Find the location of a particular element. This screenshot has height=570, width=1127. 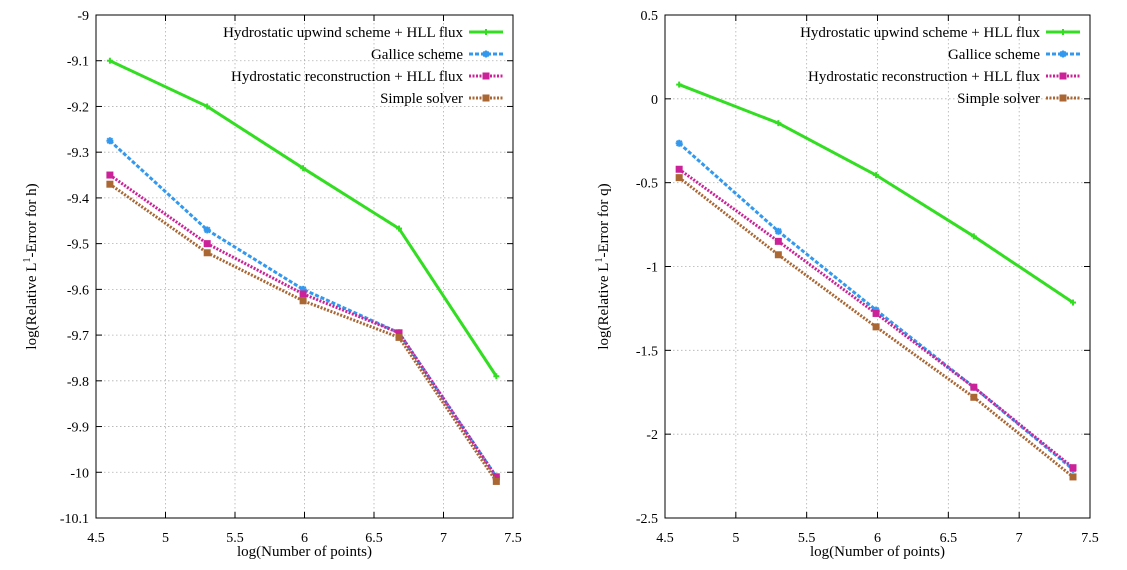

y-tick-label: -10 is located at coordinates (79, 473).